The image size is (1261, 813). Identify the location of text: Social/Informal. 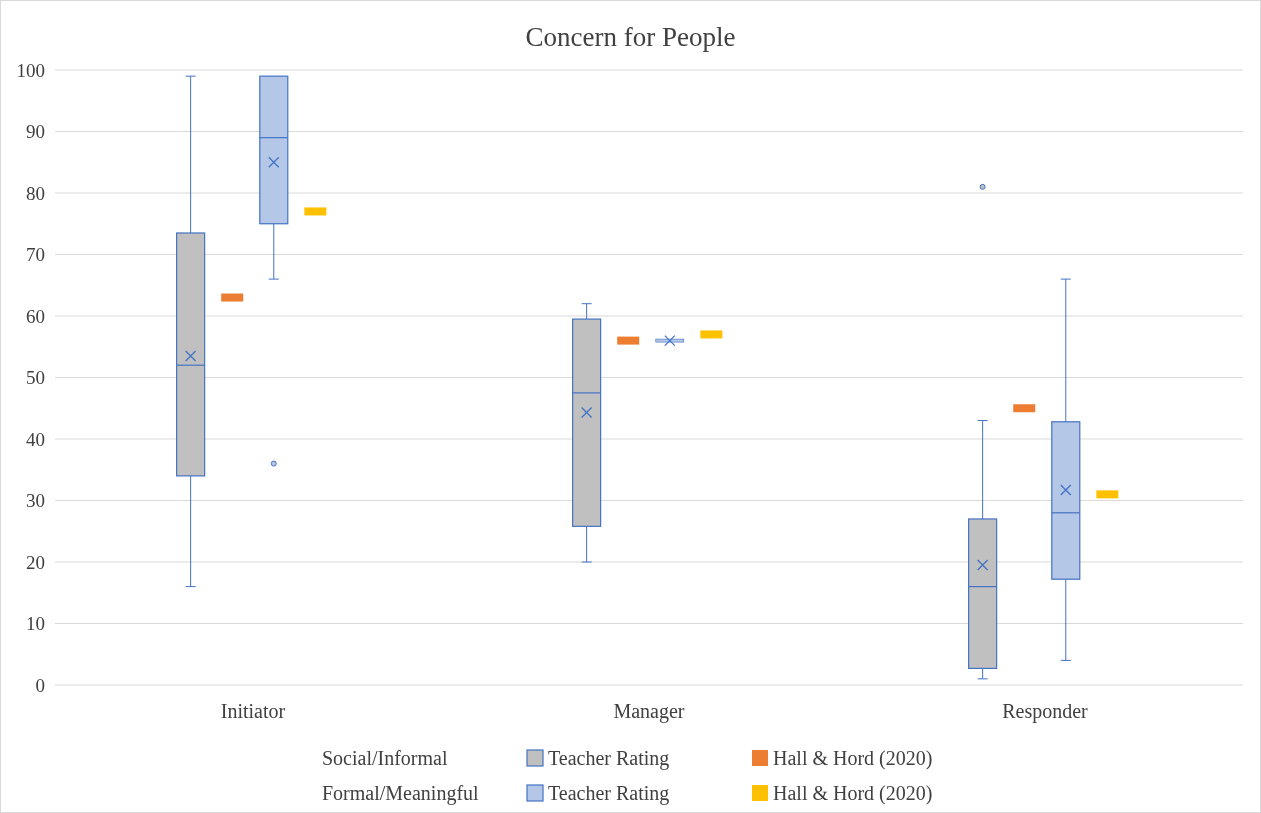
(385, 758).